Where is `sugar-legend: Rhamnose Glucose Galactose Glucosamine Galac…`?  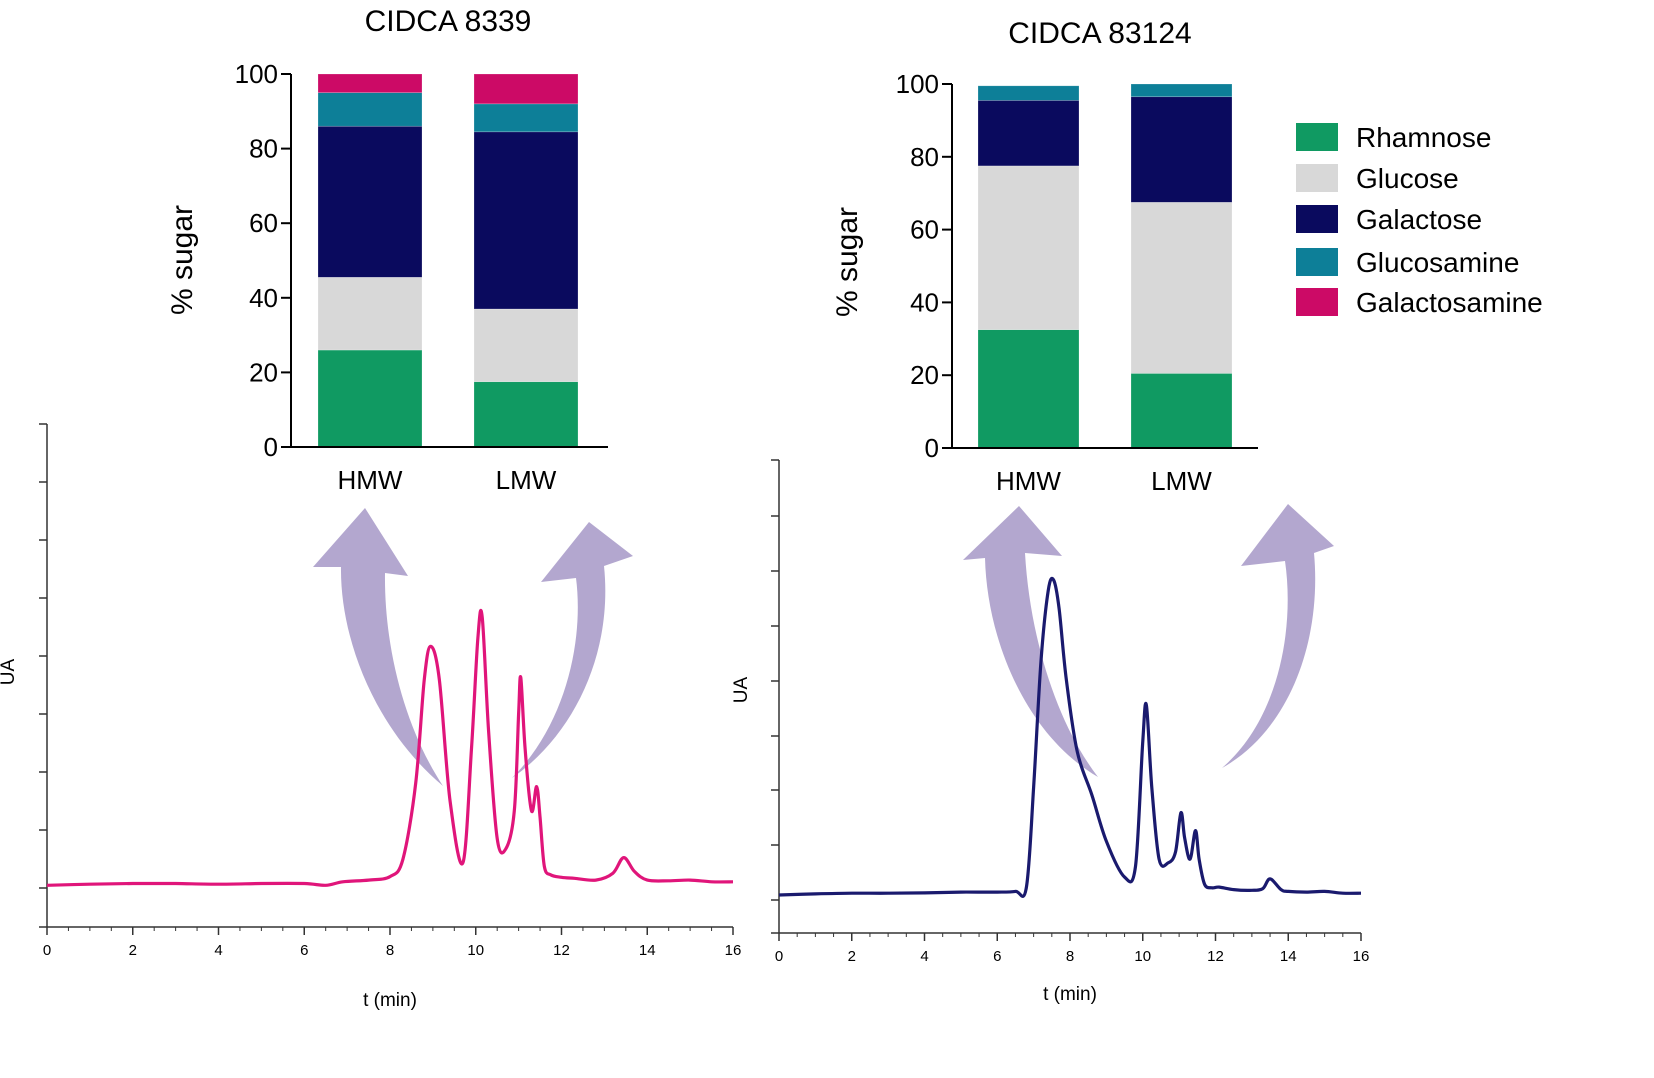
sugar-legend: Rhamnose Glucose Galactose Glucosamine Galac… is located at coordinates (1419, 220).